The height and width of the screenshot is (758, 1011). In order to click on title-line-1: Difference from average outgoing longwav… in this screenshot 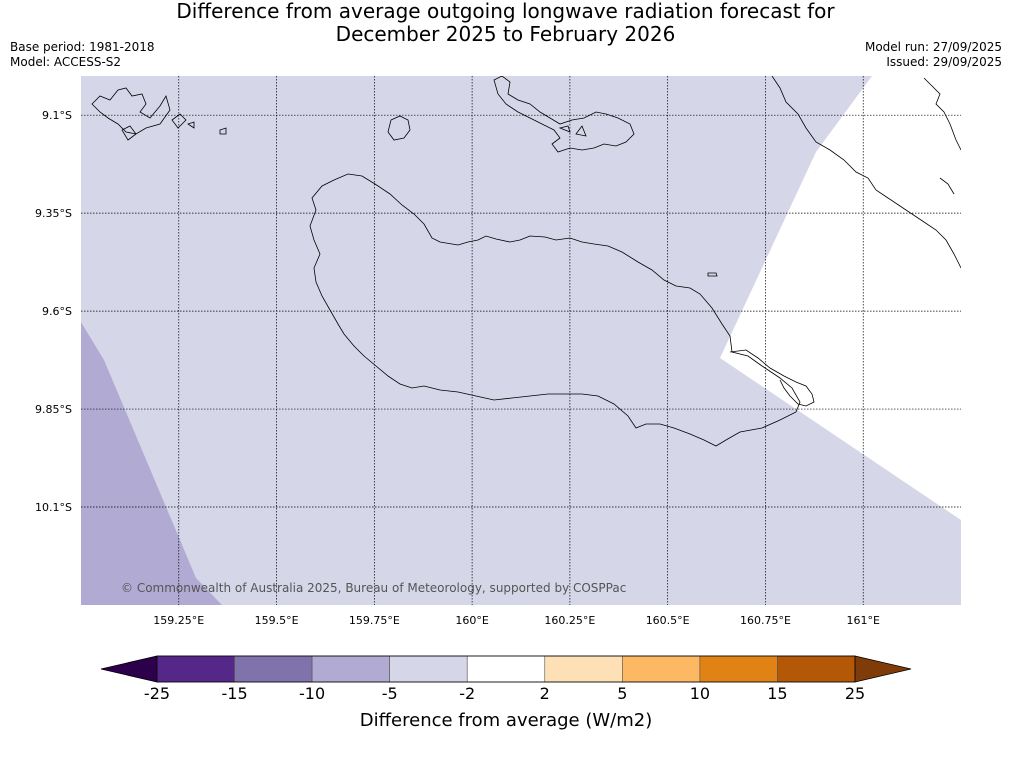, I will do `click(505, 11)`.